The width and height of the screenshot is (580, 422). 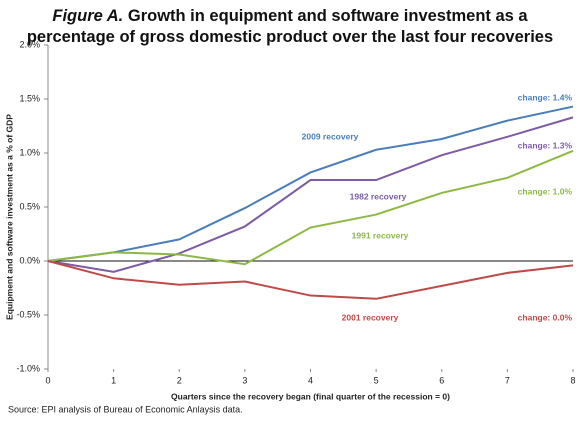 What do you see at coordinates (376, 380) in the screenshot?
I see `x-tick-label: 5` at bounding box center [376, 380].